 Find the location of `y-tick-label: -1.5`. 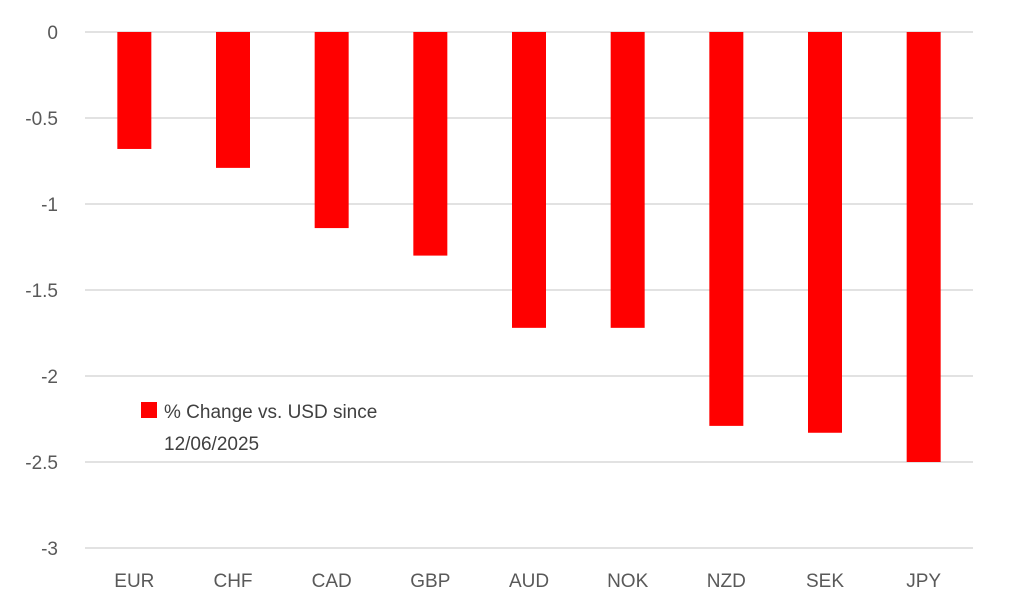

y-tick-label: -1.5 is located at coordinates (41, 291).